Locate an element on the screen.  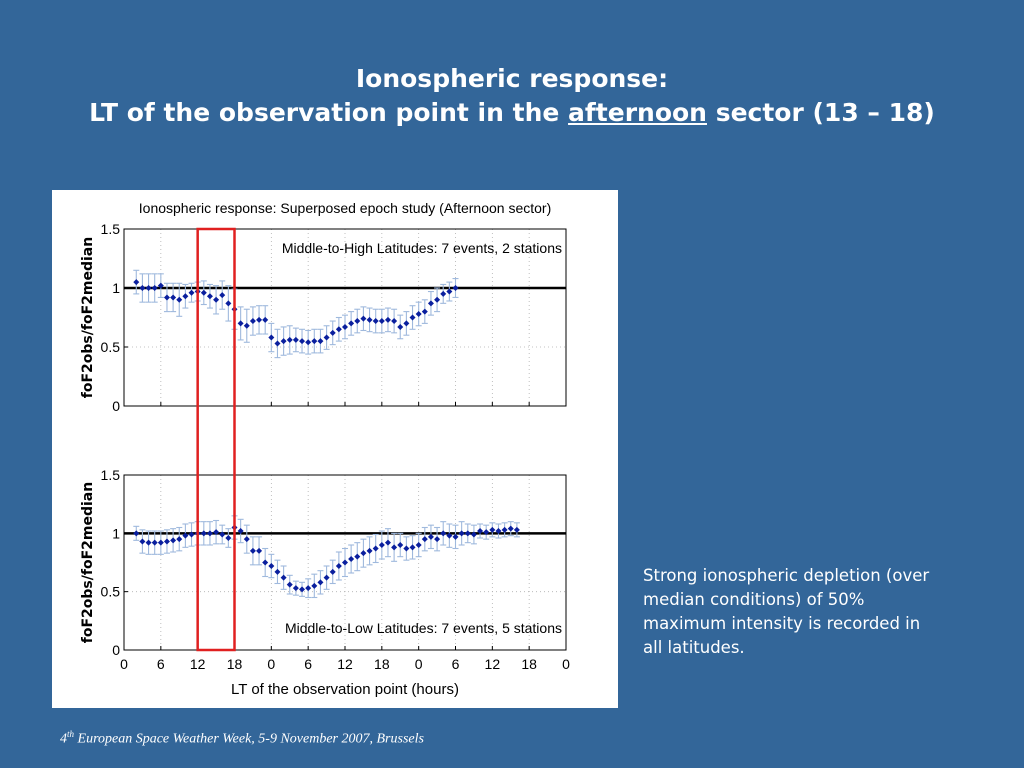
panel-2-y-tick-label: 1.5 is located at coordinates (111, 475).